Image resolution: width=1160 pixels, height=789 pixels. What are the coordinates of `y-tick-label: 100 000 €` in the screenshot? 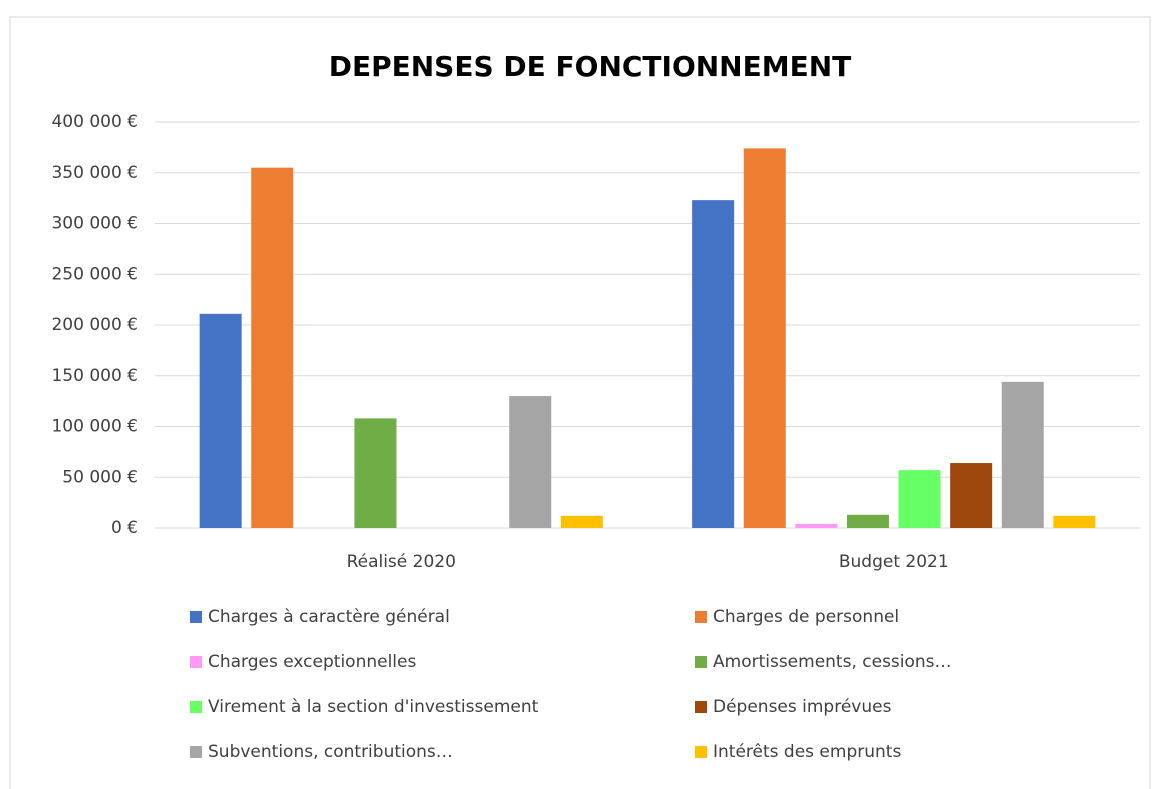 It's located at (94, 427).